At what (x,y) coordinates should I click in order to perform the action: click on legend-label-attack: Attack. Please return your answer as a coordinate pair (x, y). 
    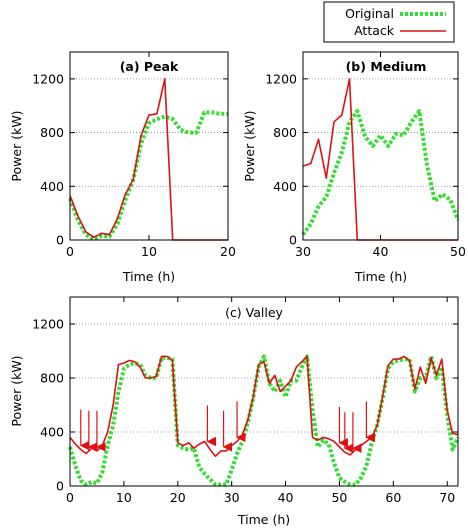
    Looking at the image, I should click on (374, 30).